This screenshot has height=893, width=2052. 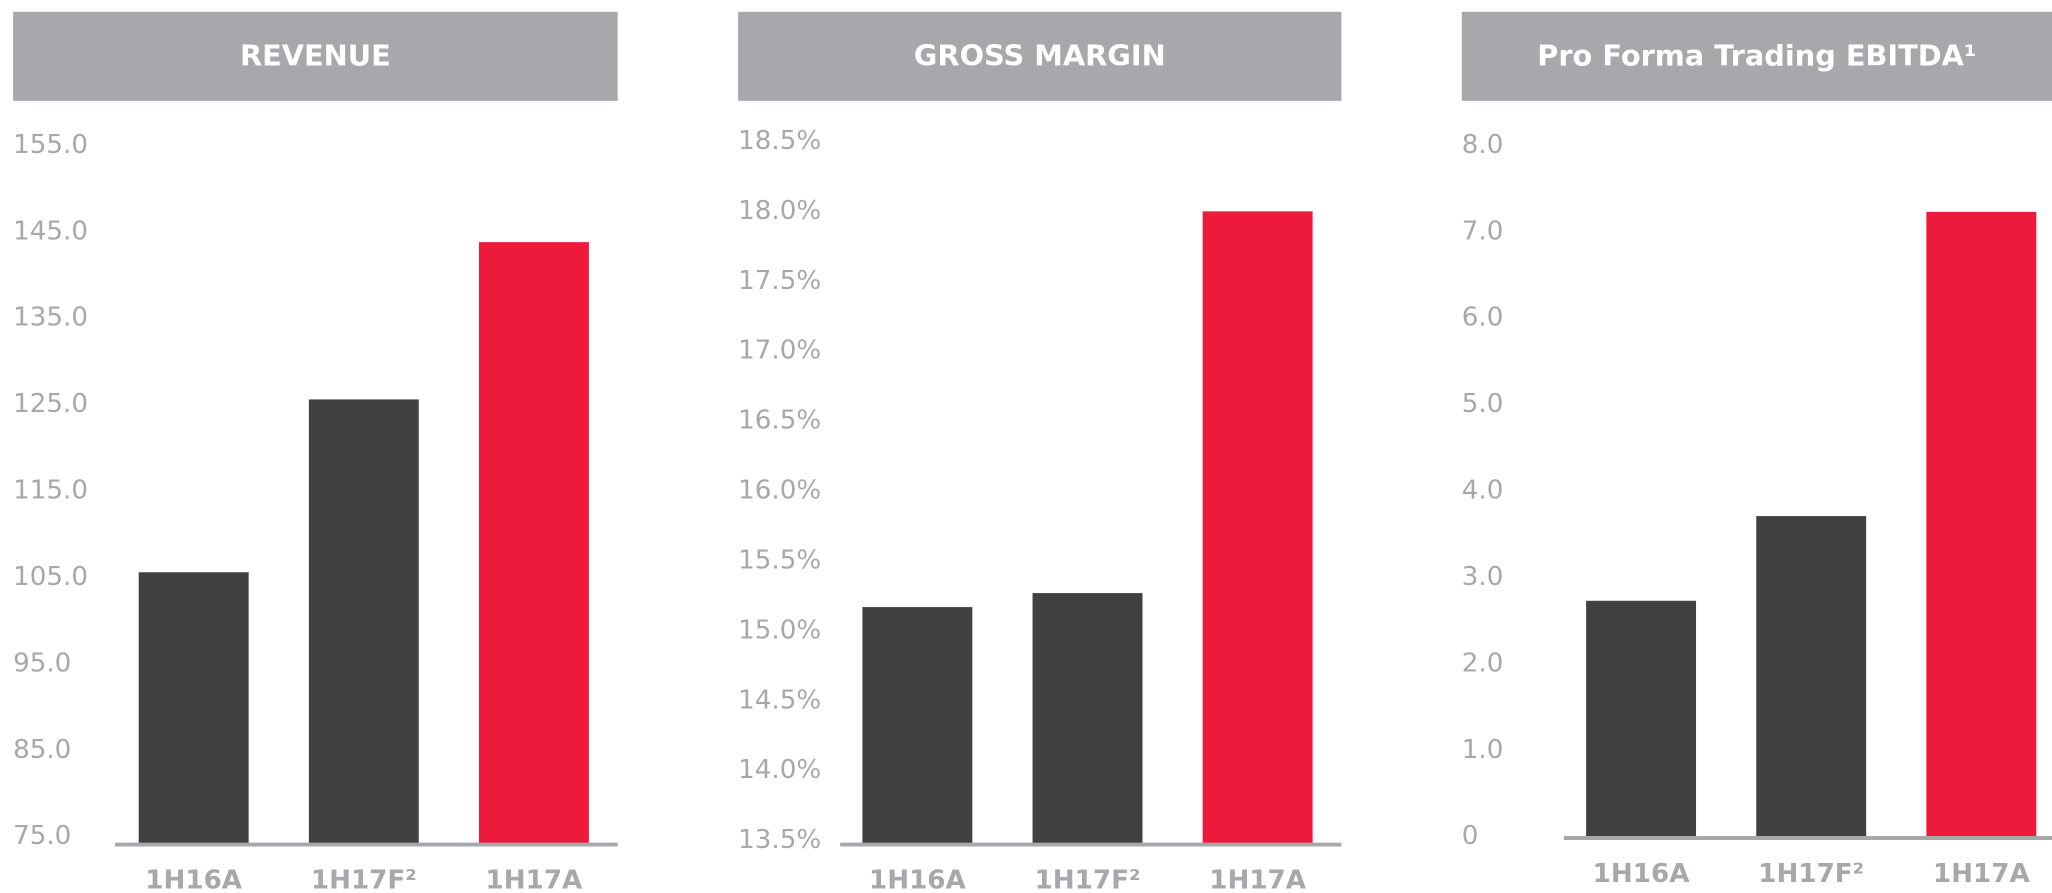 I want to click on y-tick-label: 3.0, so click(x=1483, y=577).